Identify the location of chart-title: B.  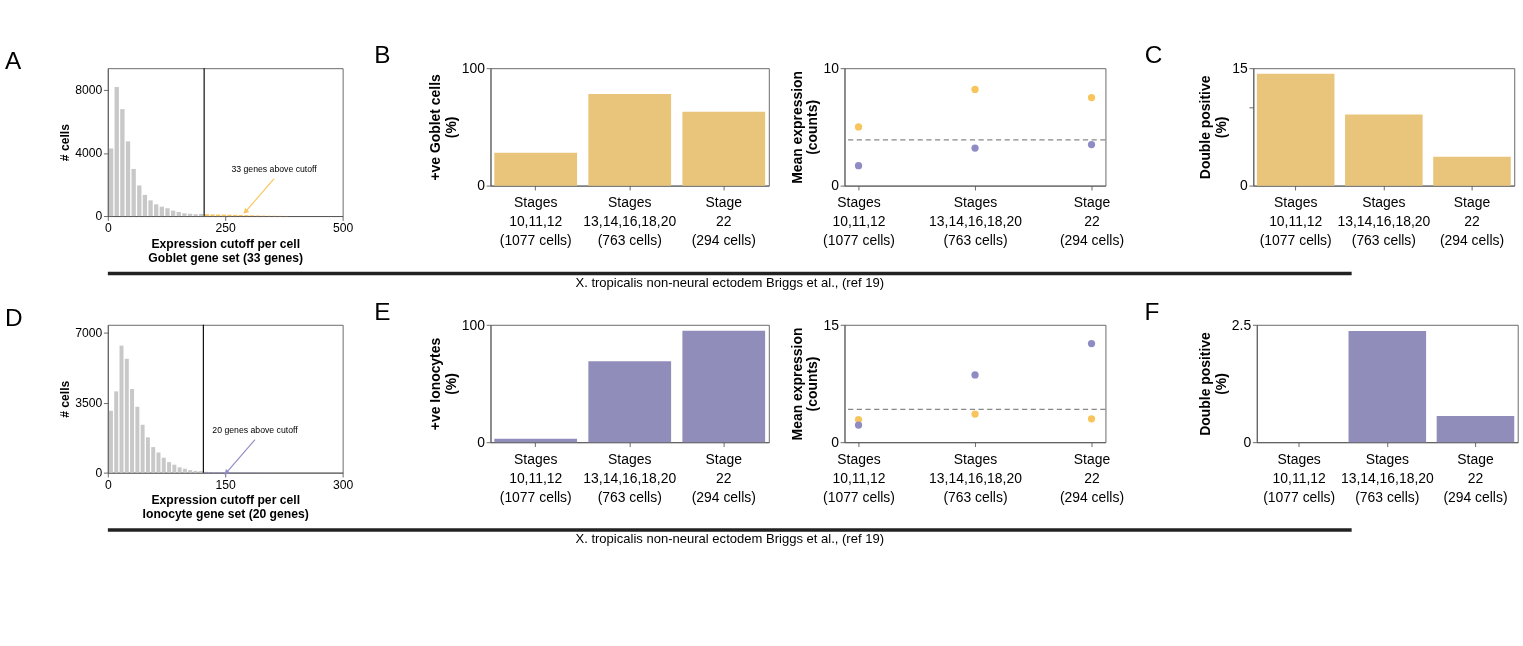
(382, 55).